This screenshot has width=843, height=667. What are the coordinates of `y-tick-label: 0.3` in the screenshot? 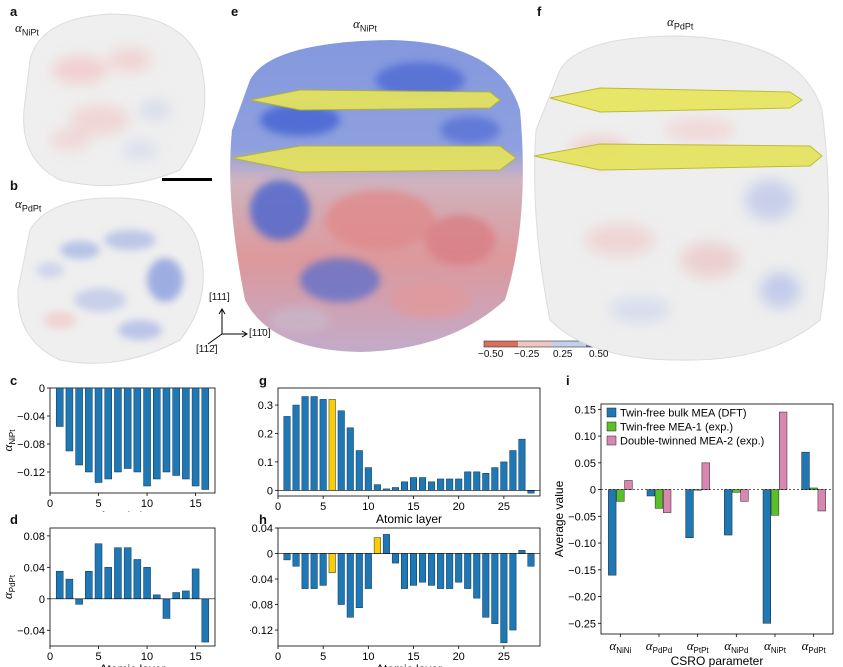 It's located at (265, 406).